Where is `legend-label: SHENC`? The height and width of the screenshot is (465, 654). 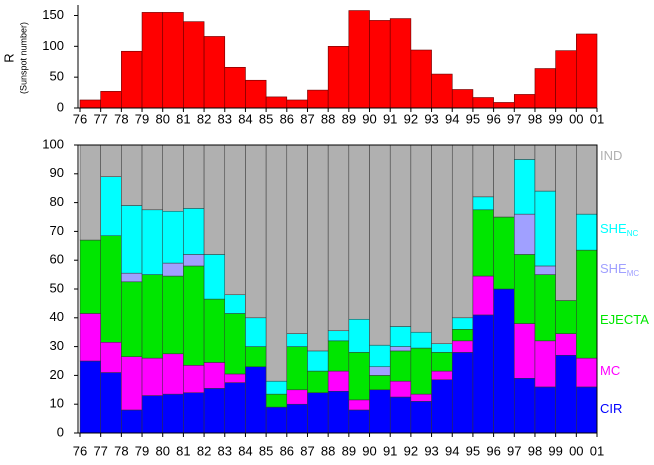 legend-label: SHENC is located at coordinates (619, 229).